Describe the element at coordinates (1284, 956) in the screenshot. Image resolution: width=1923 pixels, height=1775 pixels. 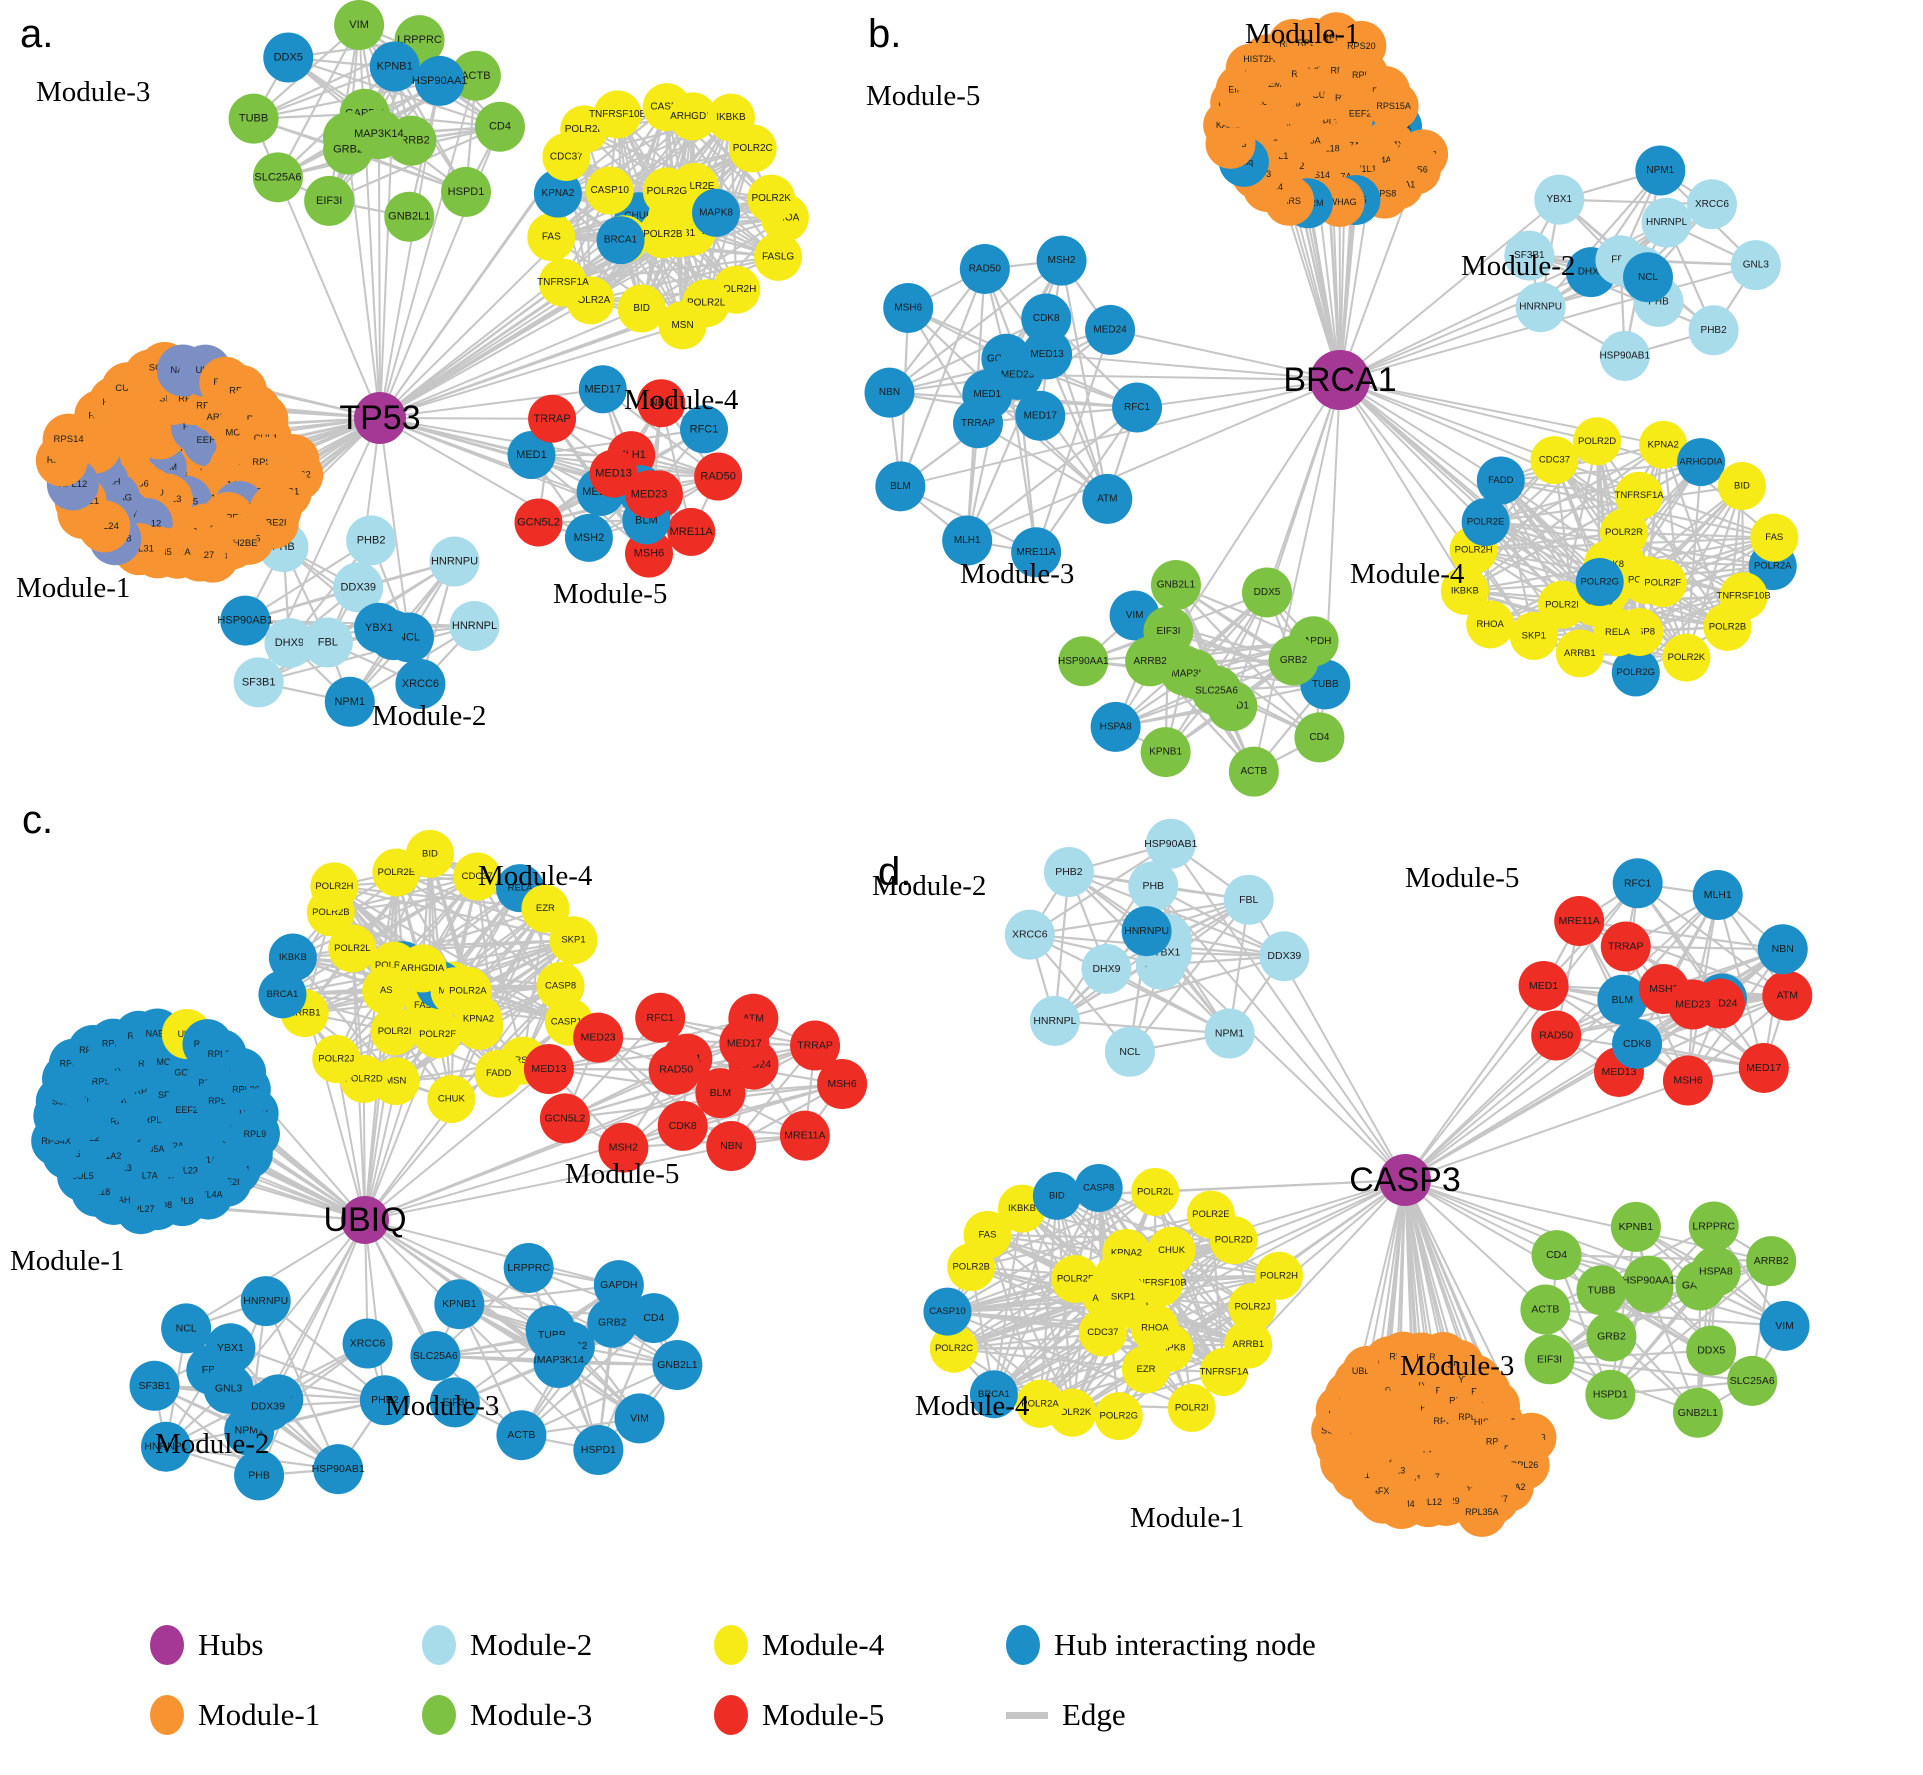
I see `network-node: DDX39` at that location.